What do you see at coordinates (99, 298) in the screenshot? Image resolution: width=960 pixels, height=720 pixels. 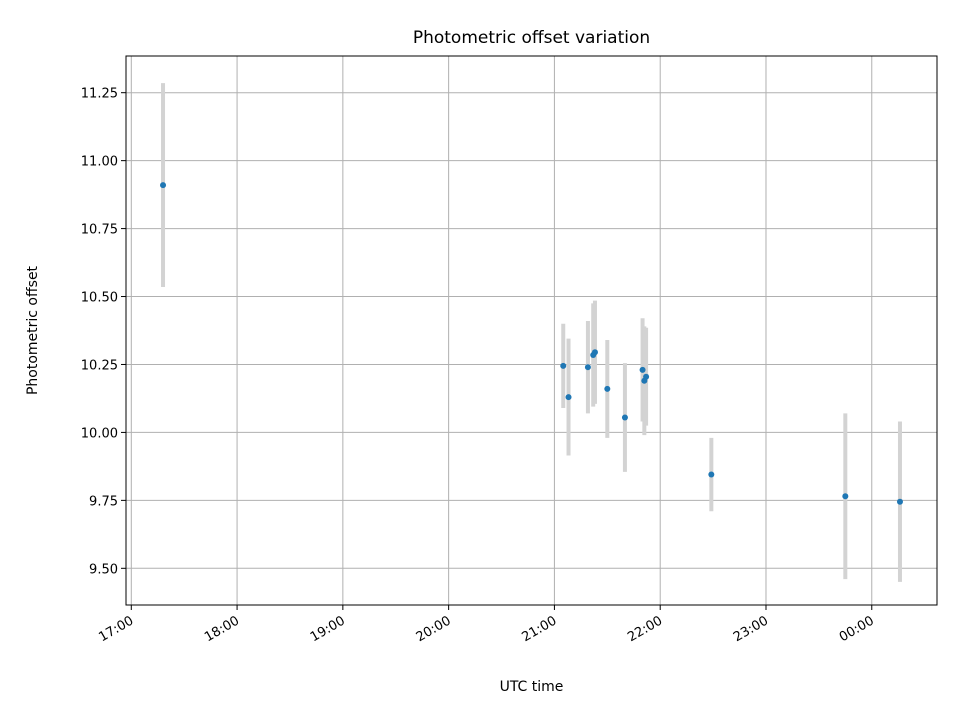 I see `y-tick-label: 10.50` at bounding box center [99, 298].